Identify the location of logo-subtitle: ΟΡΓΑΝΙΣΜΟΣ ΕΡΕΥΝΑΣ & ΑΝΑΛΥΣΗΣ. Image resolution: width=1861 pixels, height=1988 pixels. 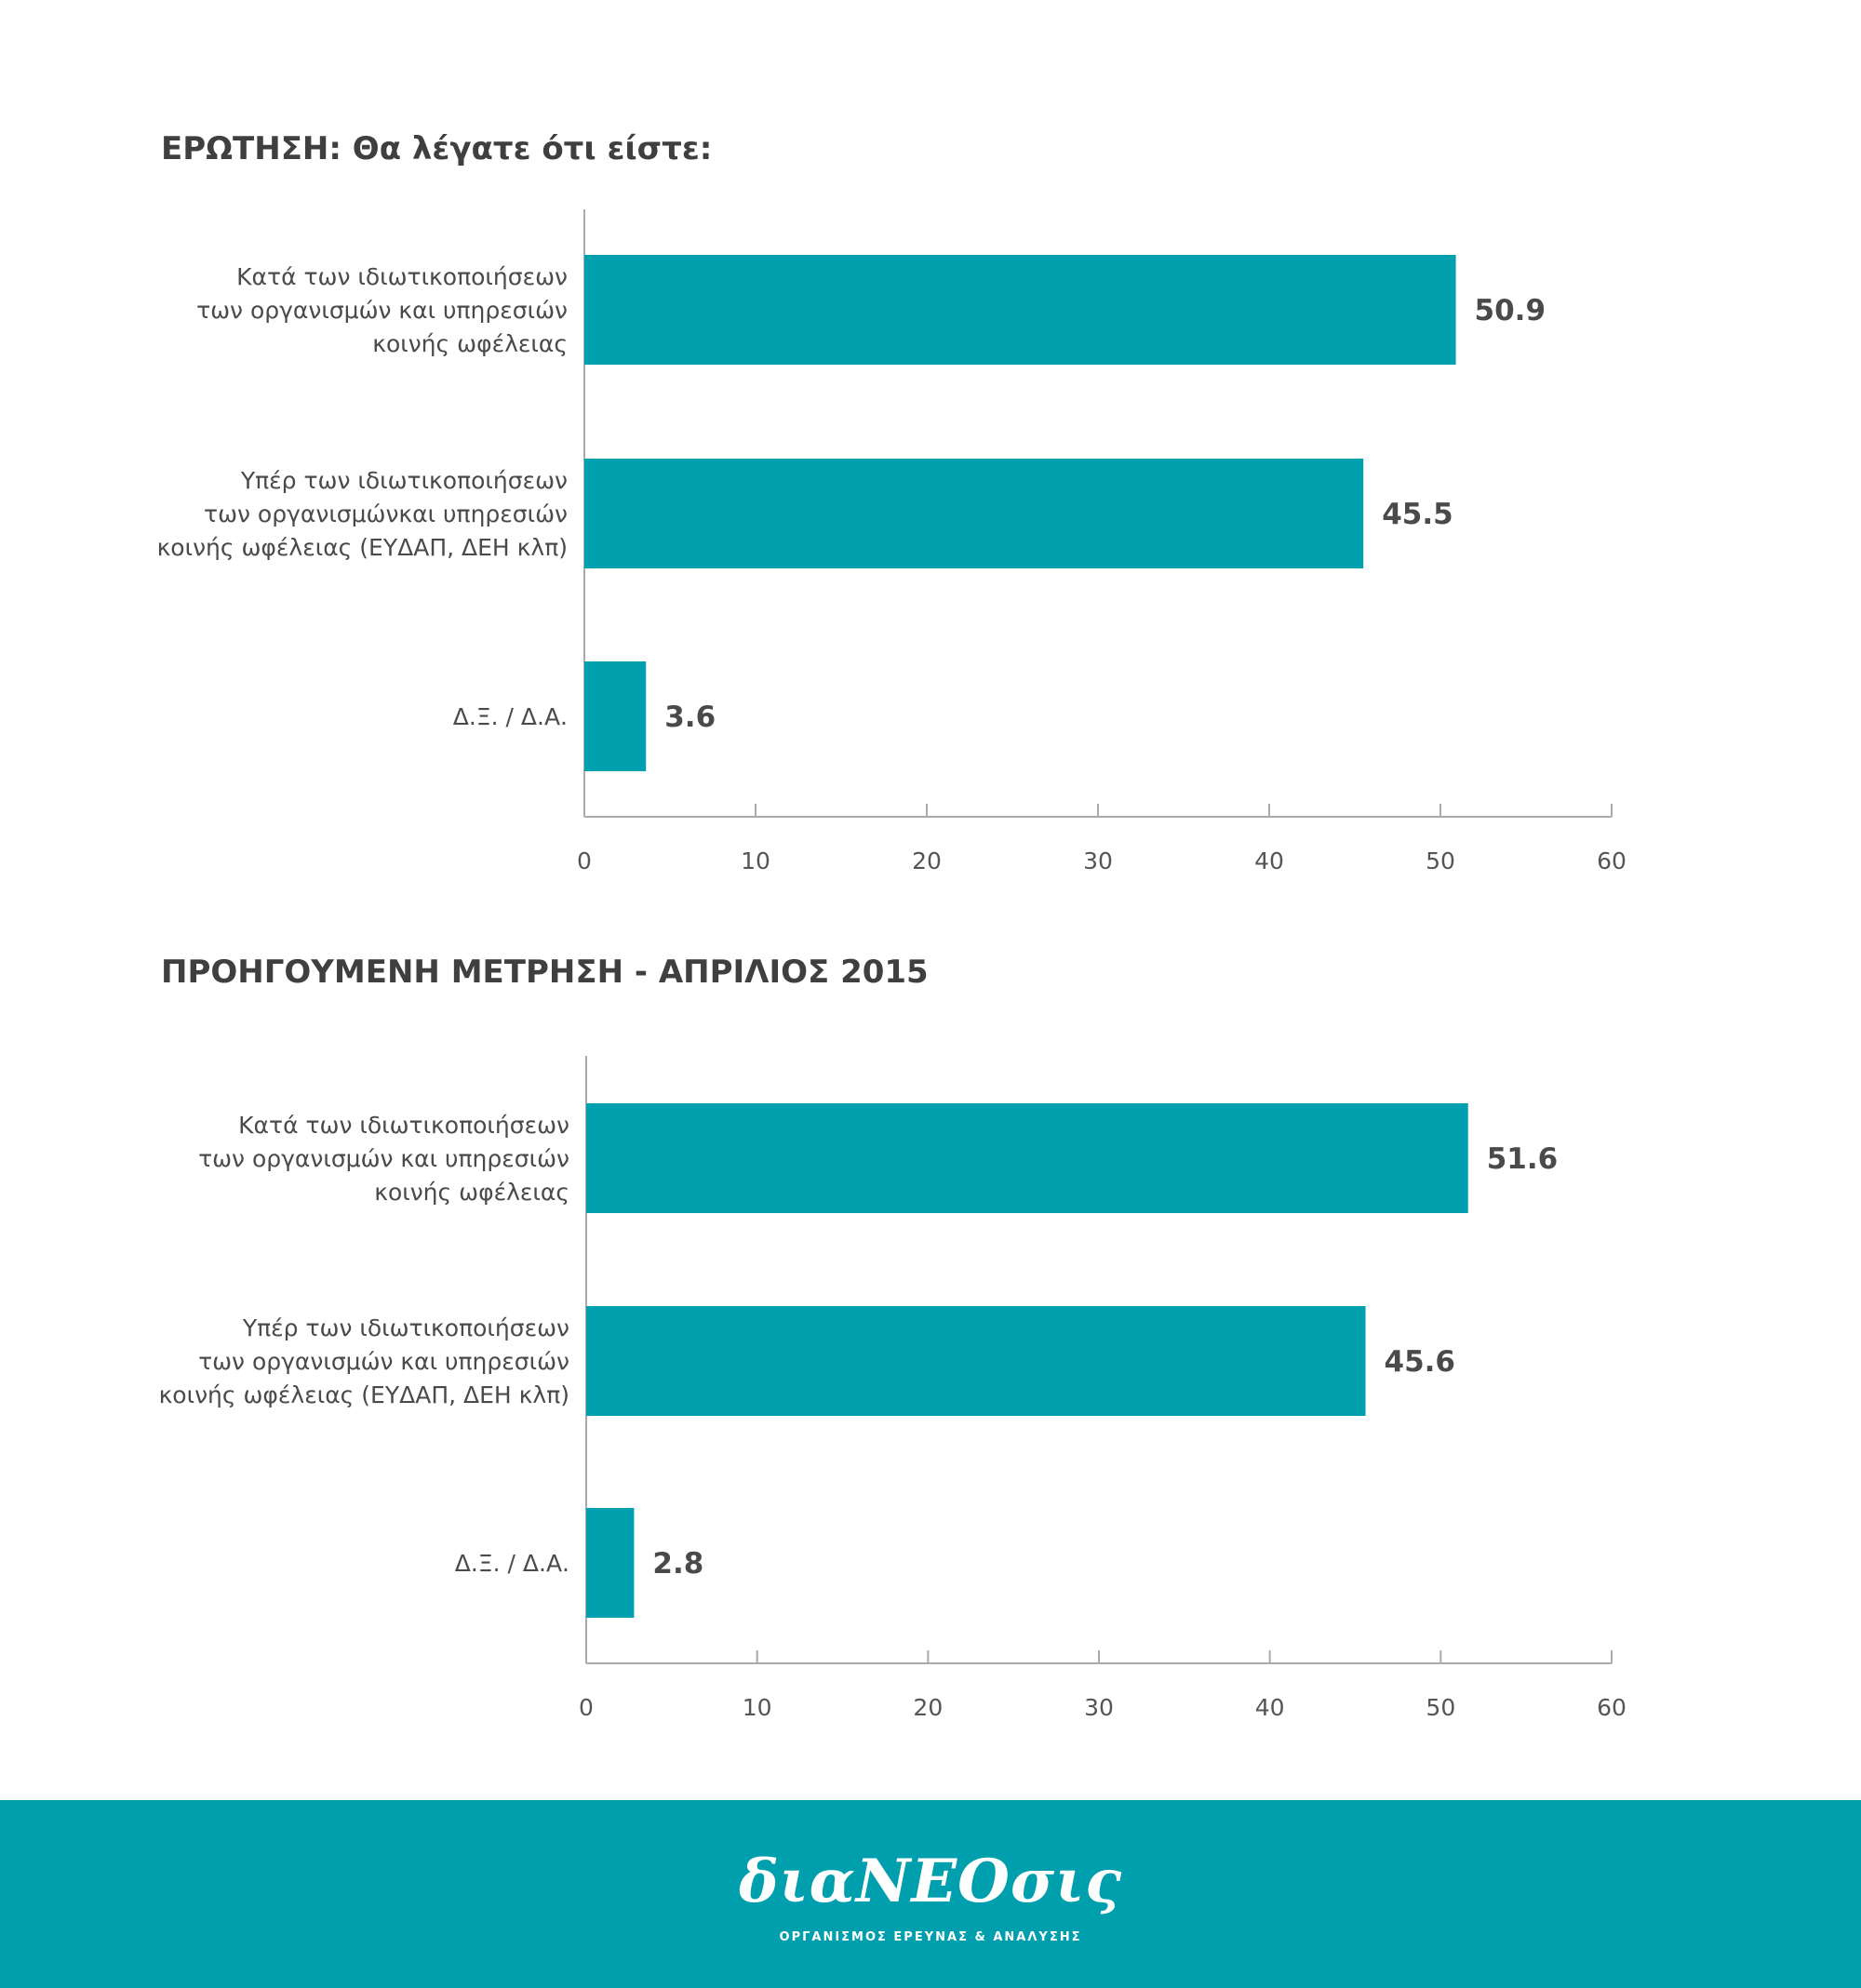
(930, 1937).